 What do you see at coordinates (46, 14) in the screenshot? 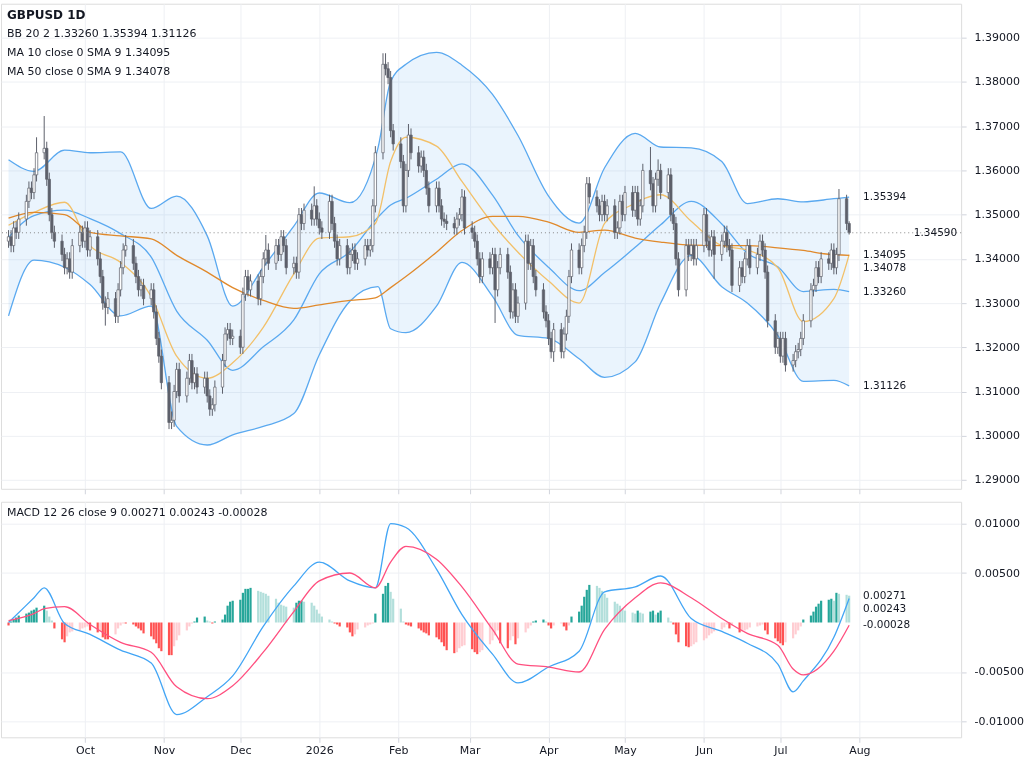
I see `chart-title: GBPUSD 1D` at bounding box center [46, 14].